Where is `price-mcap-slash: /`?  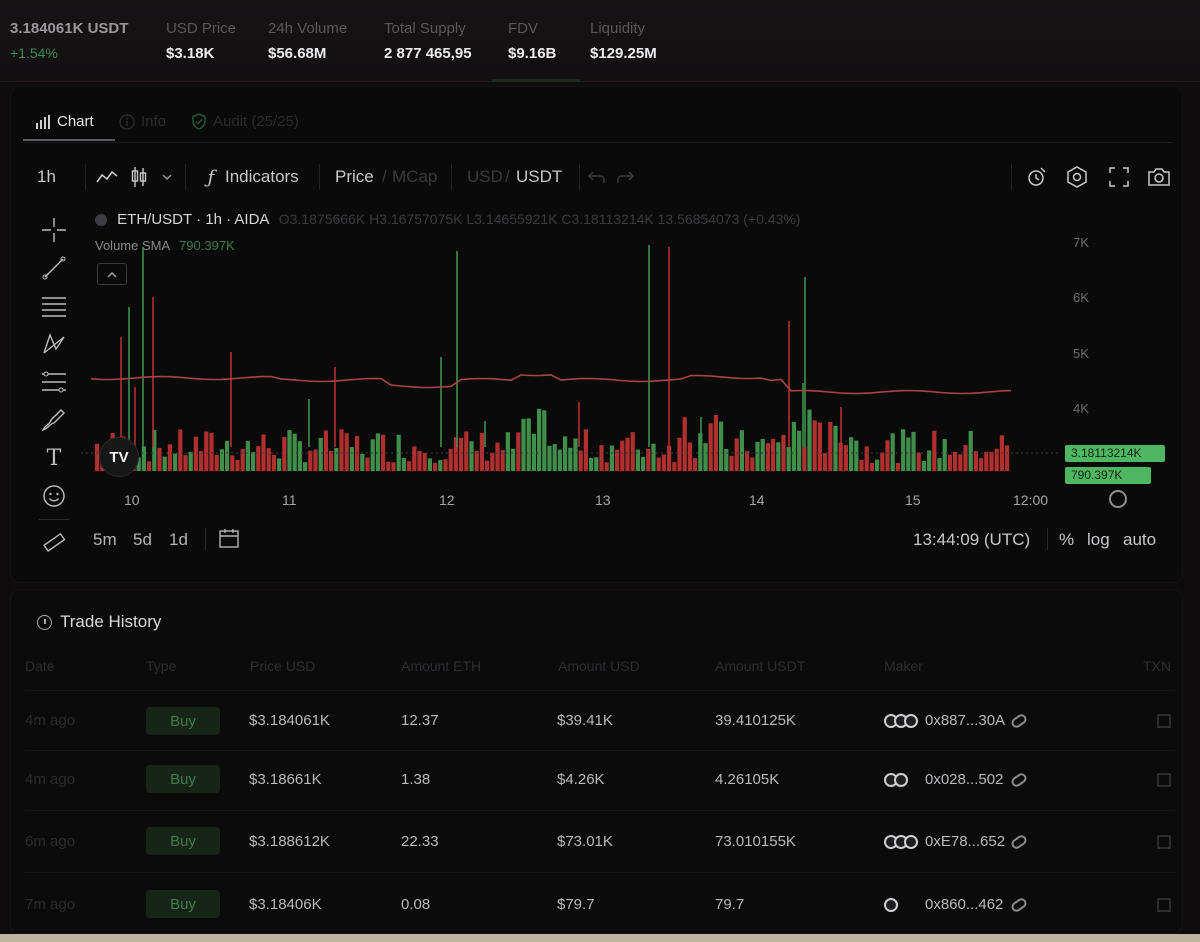 price-mcap-slash: / is located at coordinates (384, 176).